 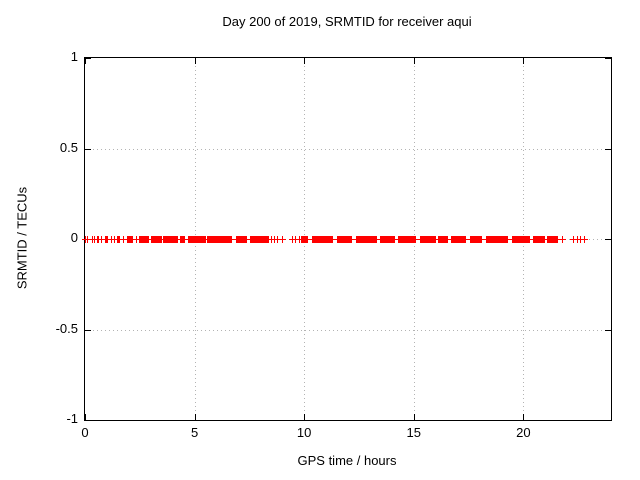 What do you see at coordinates (66, 328) in the screenshot?
I see `y-tick-label: -0.5` at bounding box center [66, 328].